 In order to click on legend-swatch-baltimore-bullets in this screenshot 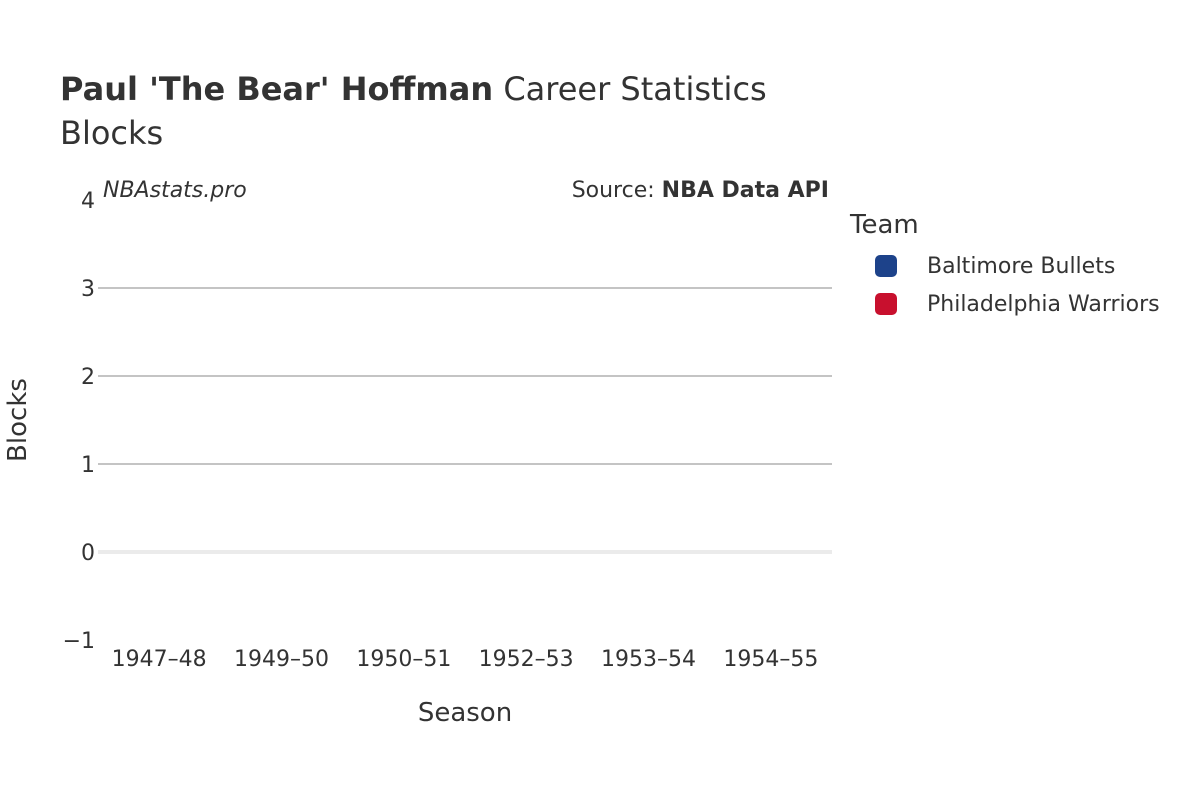, I will do `click(886, 266)`.